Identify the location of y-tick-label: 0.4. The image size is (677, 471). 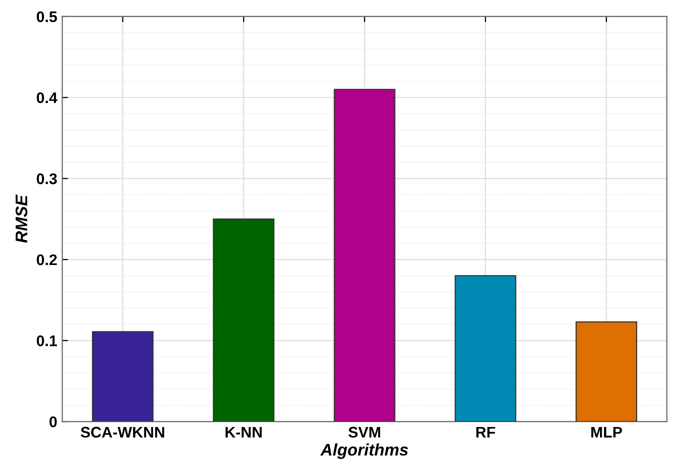
(47, 98).